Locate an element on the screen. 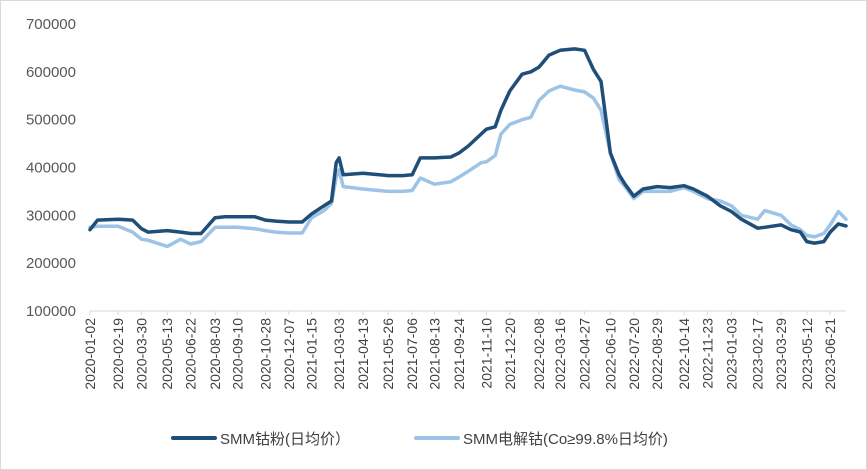 The width and height of the screenshot is (867, 470). x-tick-label: 2023-06-21 is located at coordinates (830, 354).